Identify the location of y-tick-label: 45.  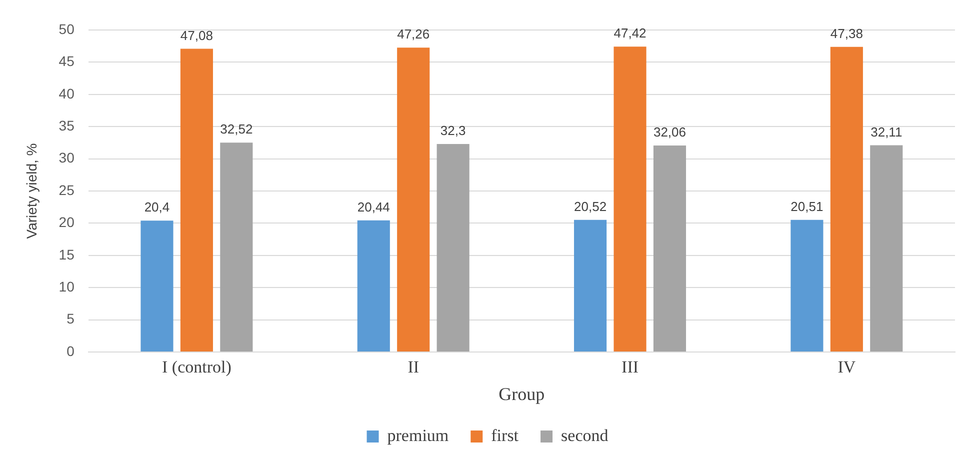
(66, 61).